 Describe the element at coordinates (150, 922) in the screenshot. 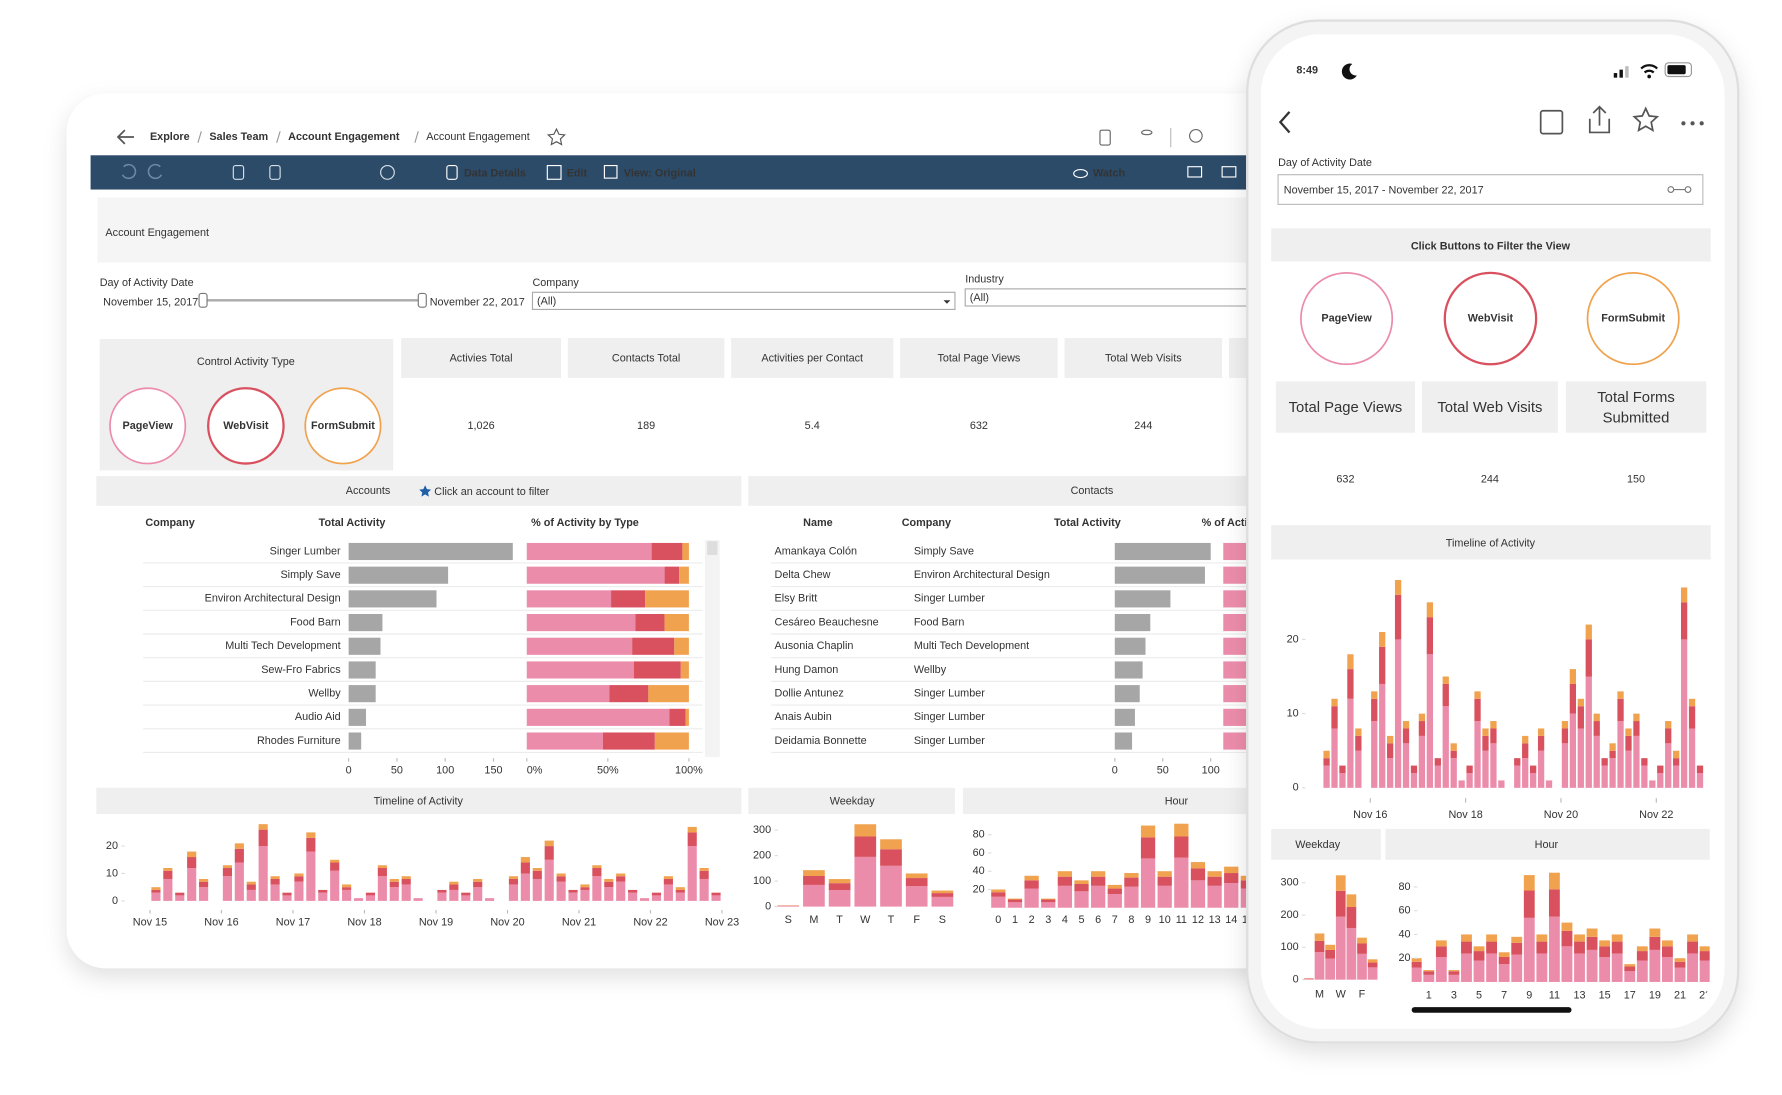

I see `x-tick-label: Nov 15` at that location.